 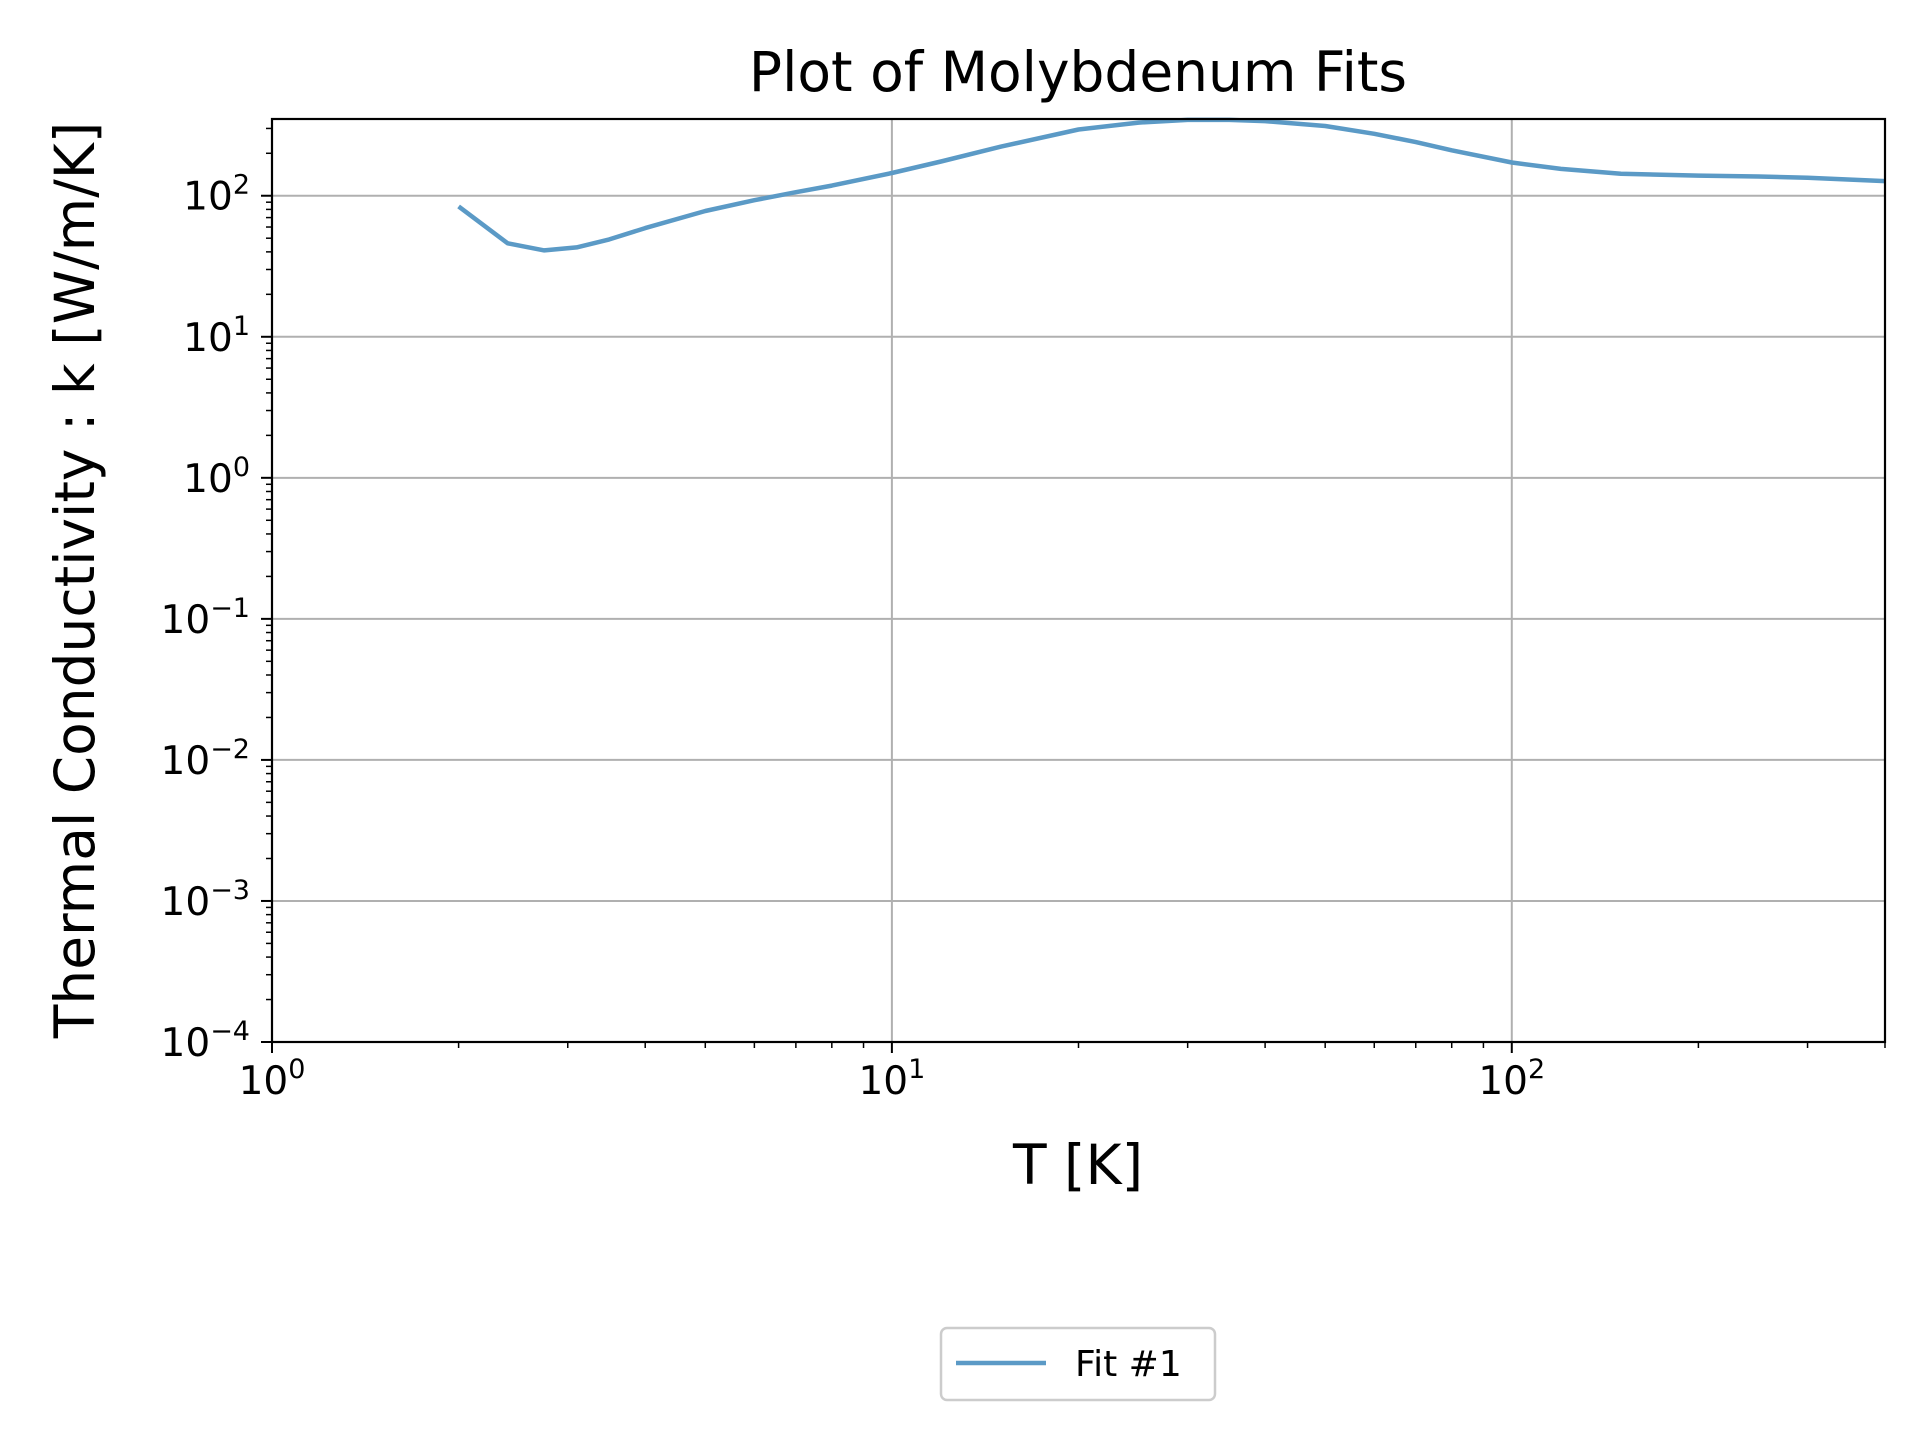 I want to click on y-tick-label: 10⁻¹, so click(x=205, y=618).